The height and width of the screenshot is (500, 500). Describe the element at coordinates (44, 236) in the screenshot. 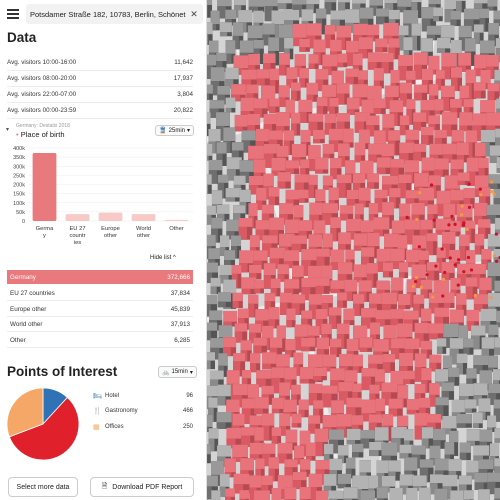

I see `x-tick-label: y` at that location.